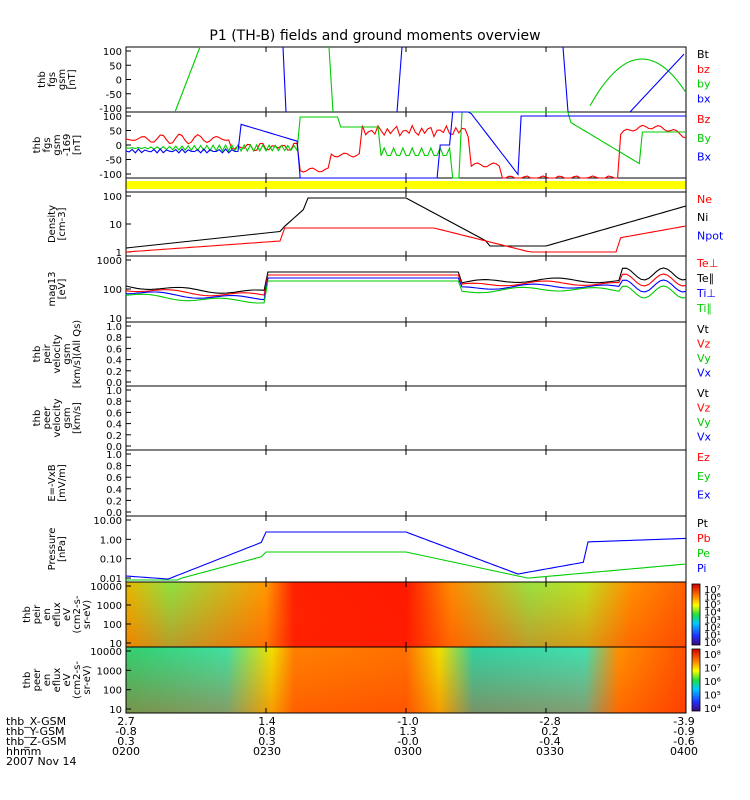 This screenshot has width=750, height=800. Describe the element at coordinates (408, 731) in the screenshot. I see `eph-y: 1.3` at that location.